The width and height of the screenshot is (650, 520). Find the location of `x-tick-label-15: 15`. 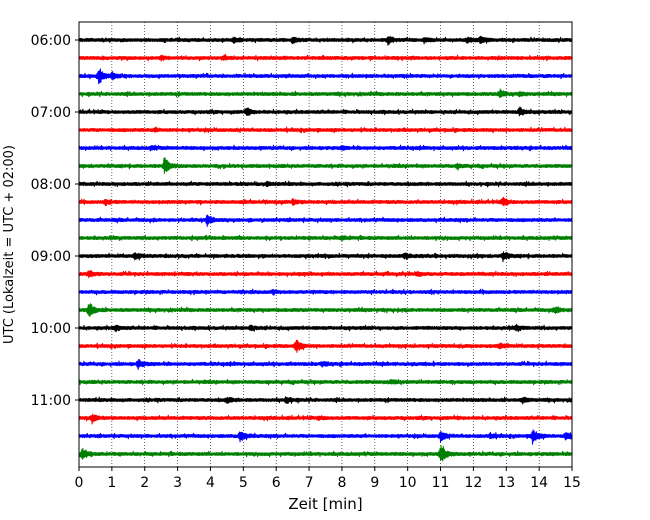

x-tick-label-15: 15 is located at coordinates (572, 483).